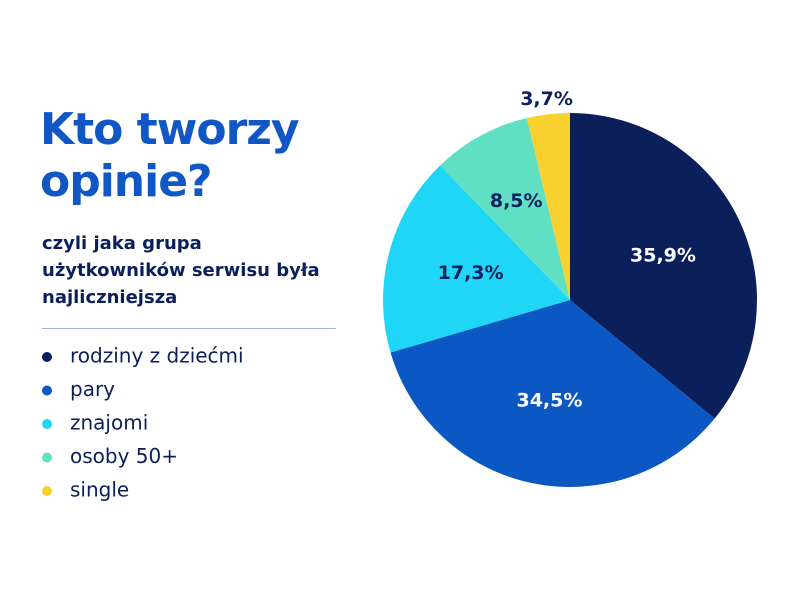 The height and width of the screenshot is (600, 800). Describe the element at coordinates (189, 328) in the screenshot. I see `divider` at that location.